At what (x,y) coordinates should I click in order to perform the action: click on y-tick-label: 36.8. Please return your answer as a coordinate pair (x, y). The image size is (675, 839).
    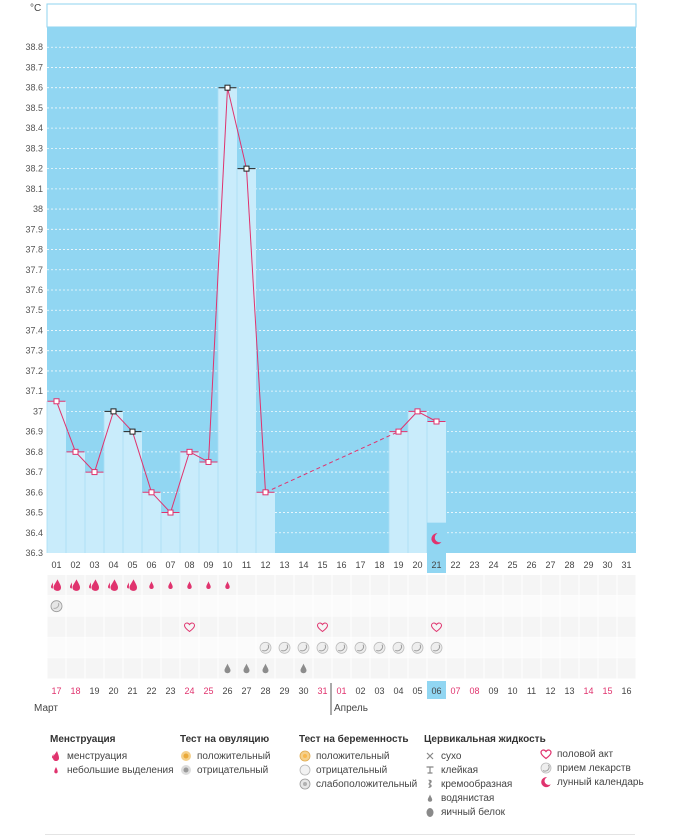
    Looking at the image, I should click on (34, 452).